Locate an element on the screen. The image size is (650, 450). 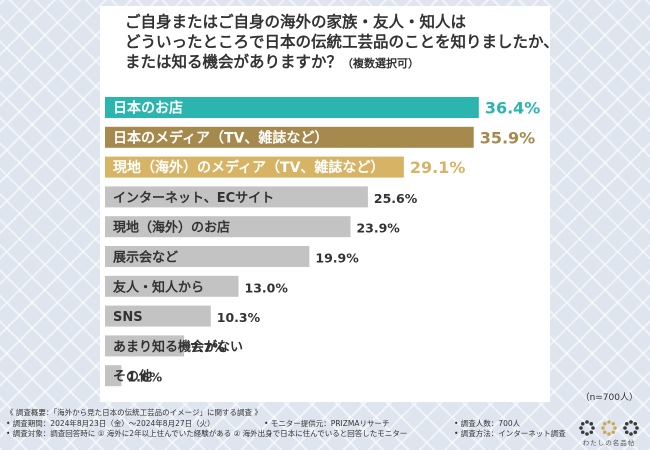
brand-logo-icon is located at coordinates (609, 428).